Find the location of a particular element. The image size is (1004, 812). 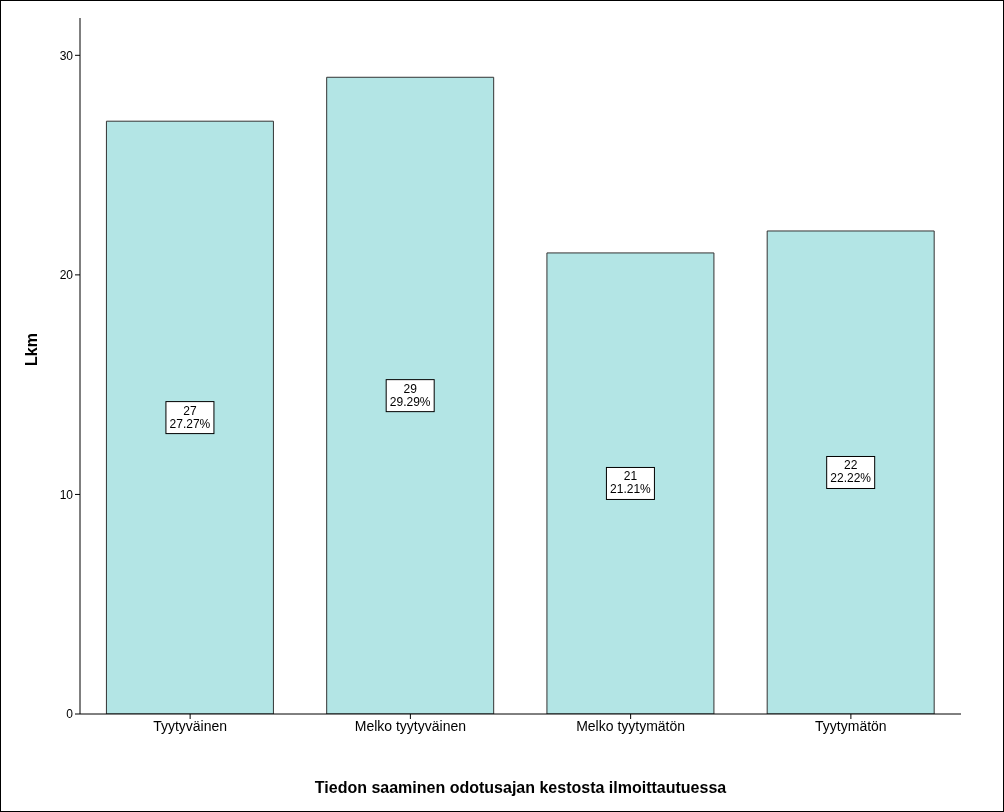

data-label: 27 27.27% is located at coordinates (190, 417).